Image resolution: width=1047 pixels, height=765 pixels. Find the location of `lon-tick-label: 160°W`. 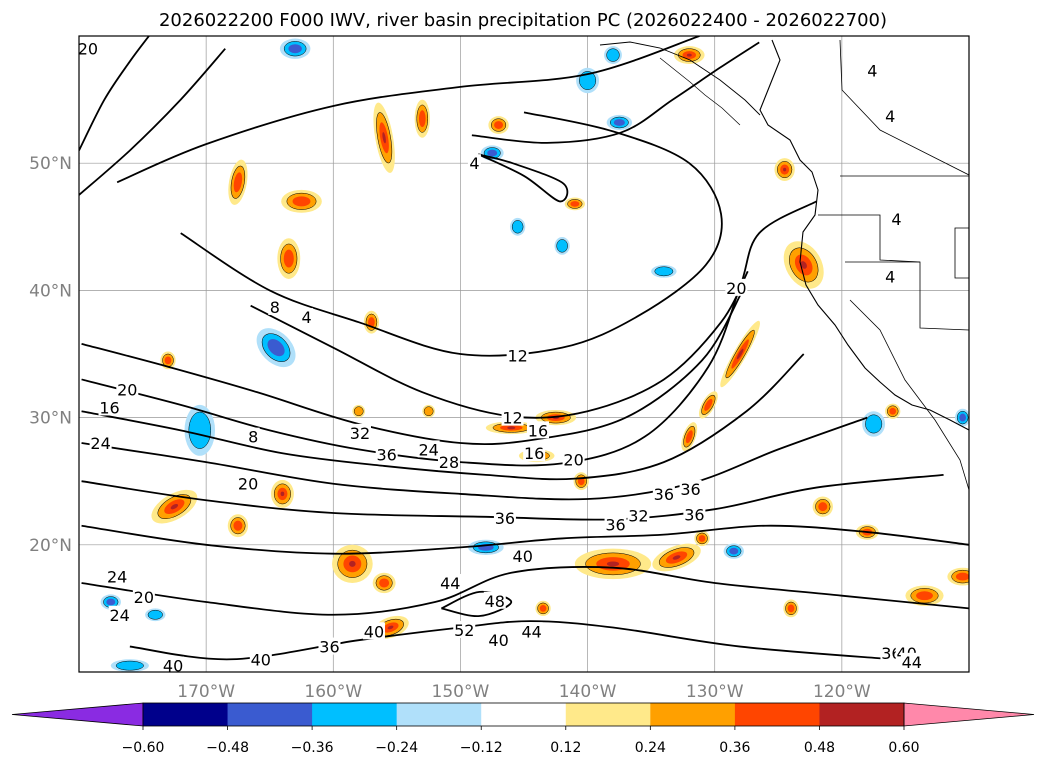

lon-tick-label: 160°W is located at coordinates (333, 692).